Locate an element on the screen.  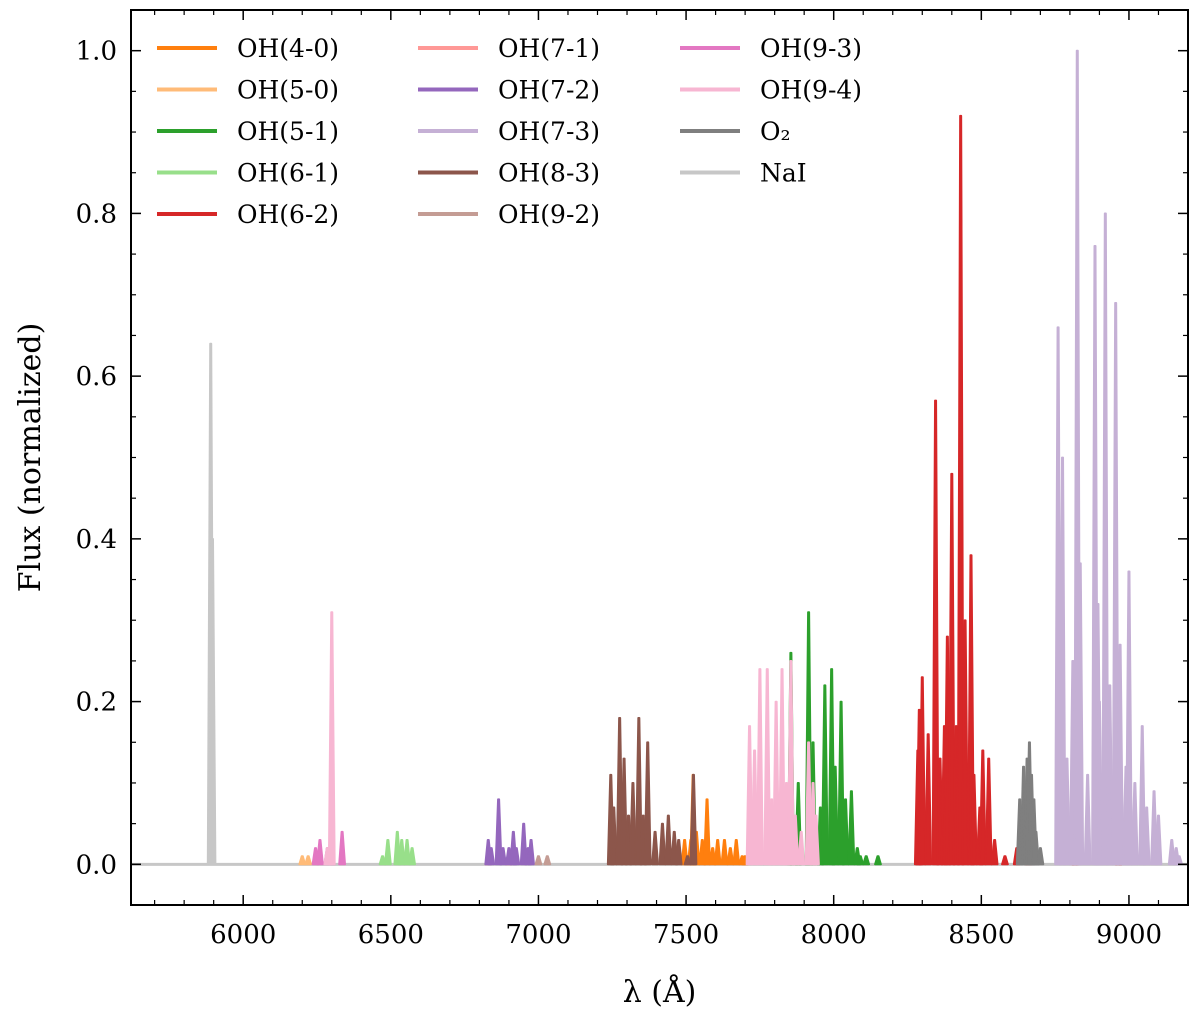
legend-item: OH(4-0) is located at coordinates (248, 48).